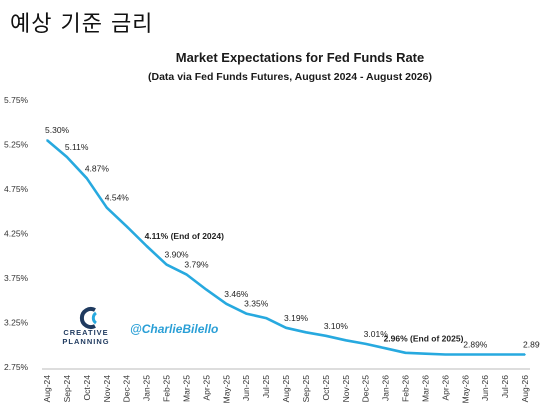 Image resolution: width=540 pixels, height=406 pixels. Describe the element at coordinates (296, 318) in the screenshot. I see `data-label: 3.19%` at that location.